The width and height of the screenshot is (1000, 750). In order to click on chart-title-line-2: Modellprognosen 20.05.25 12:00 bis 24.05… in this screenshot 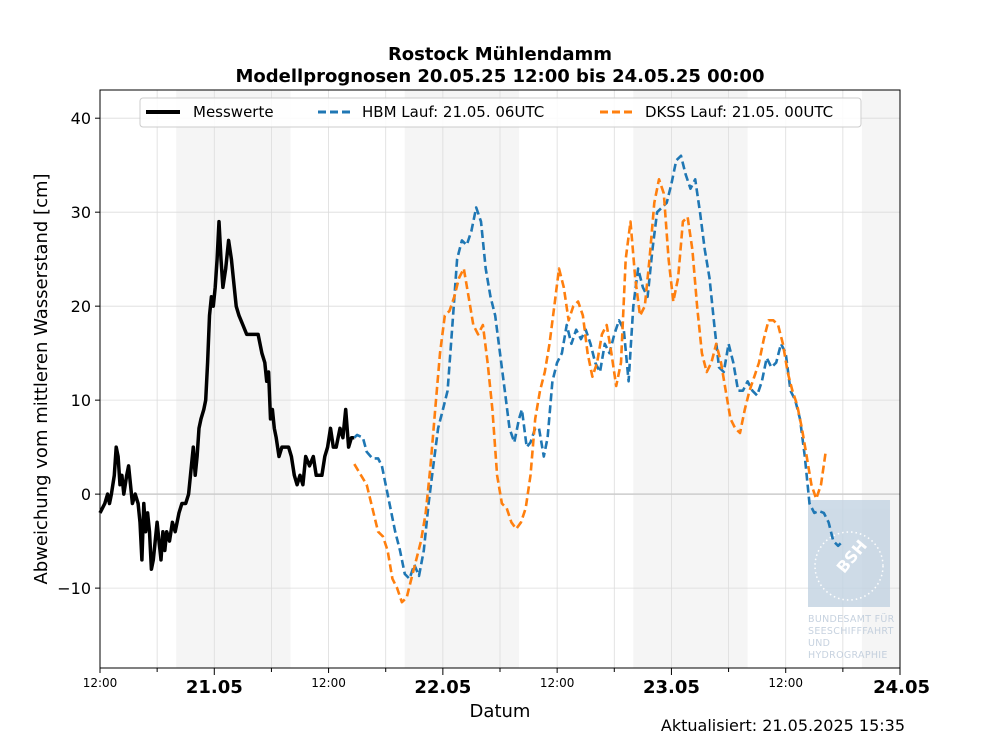, I will do `click(500, 76)`.